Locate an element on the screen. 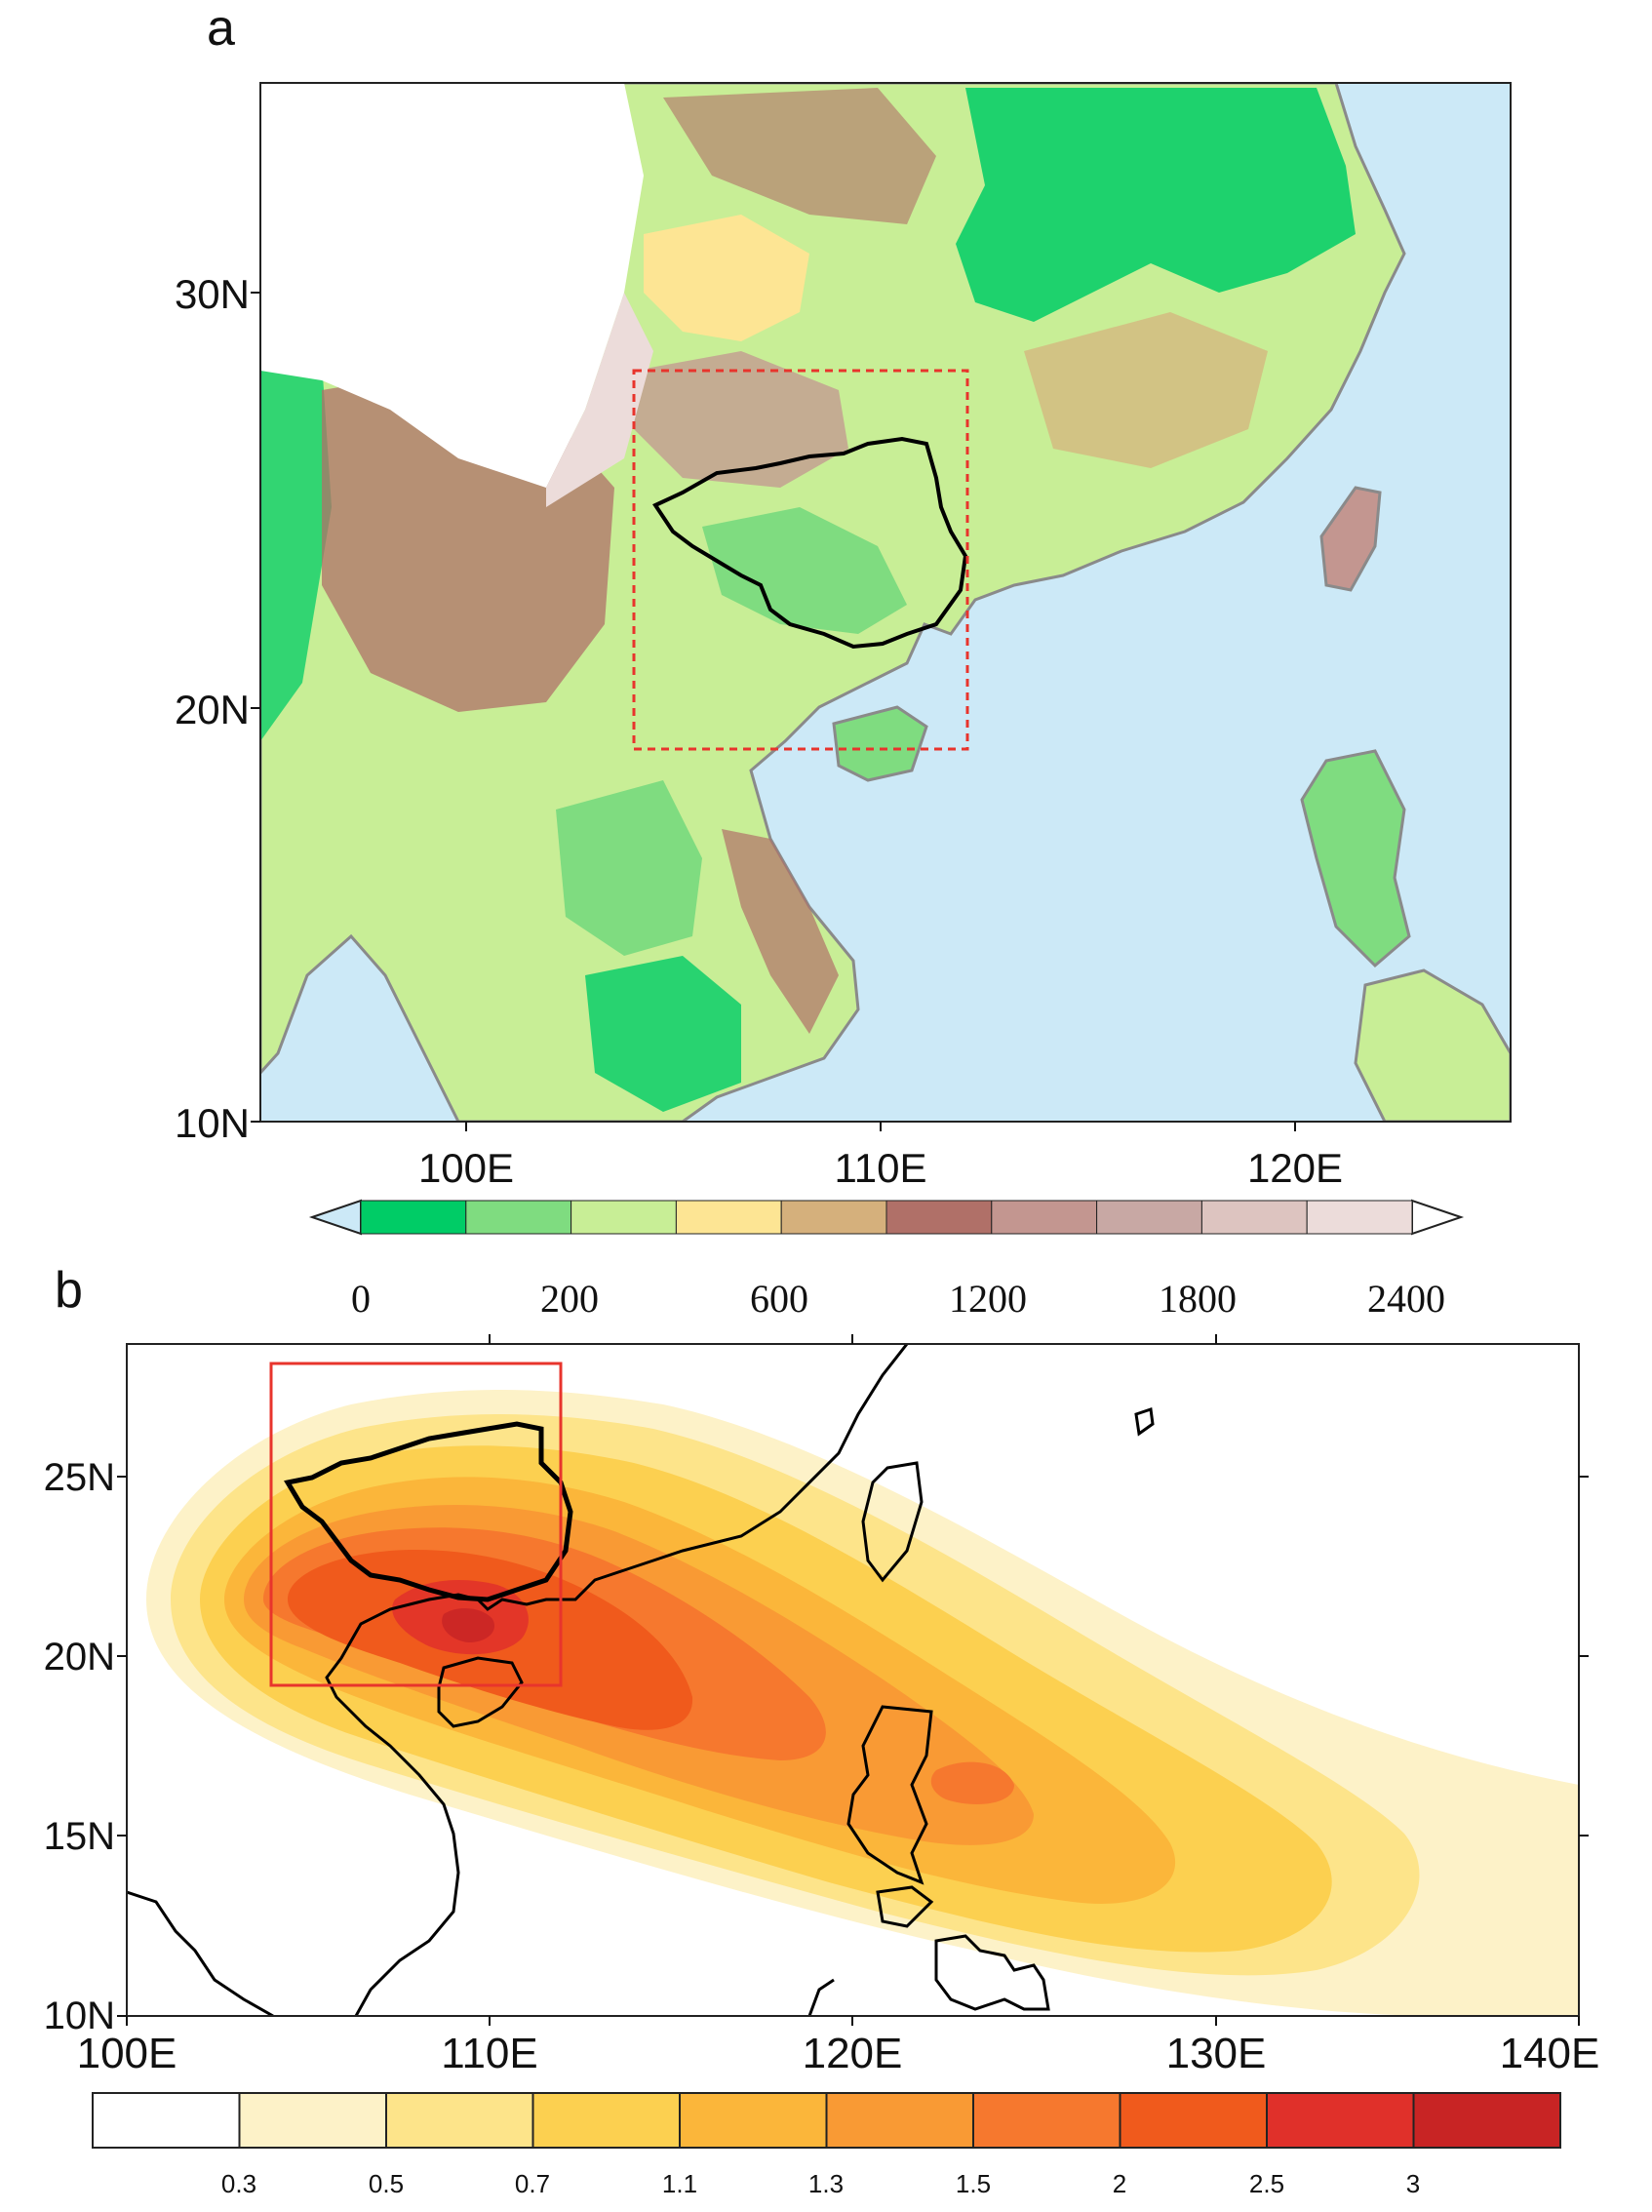  b-lon-tick-110e: 110E is located at coordinates (489, 2053).